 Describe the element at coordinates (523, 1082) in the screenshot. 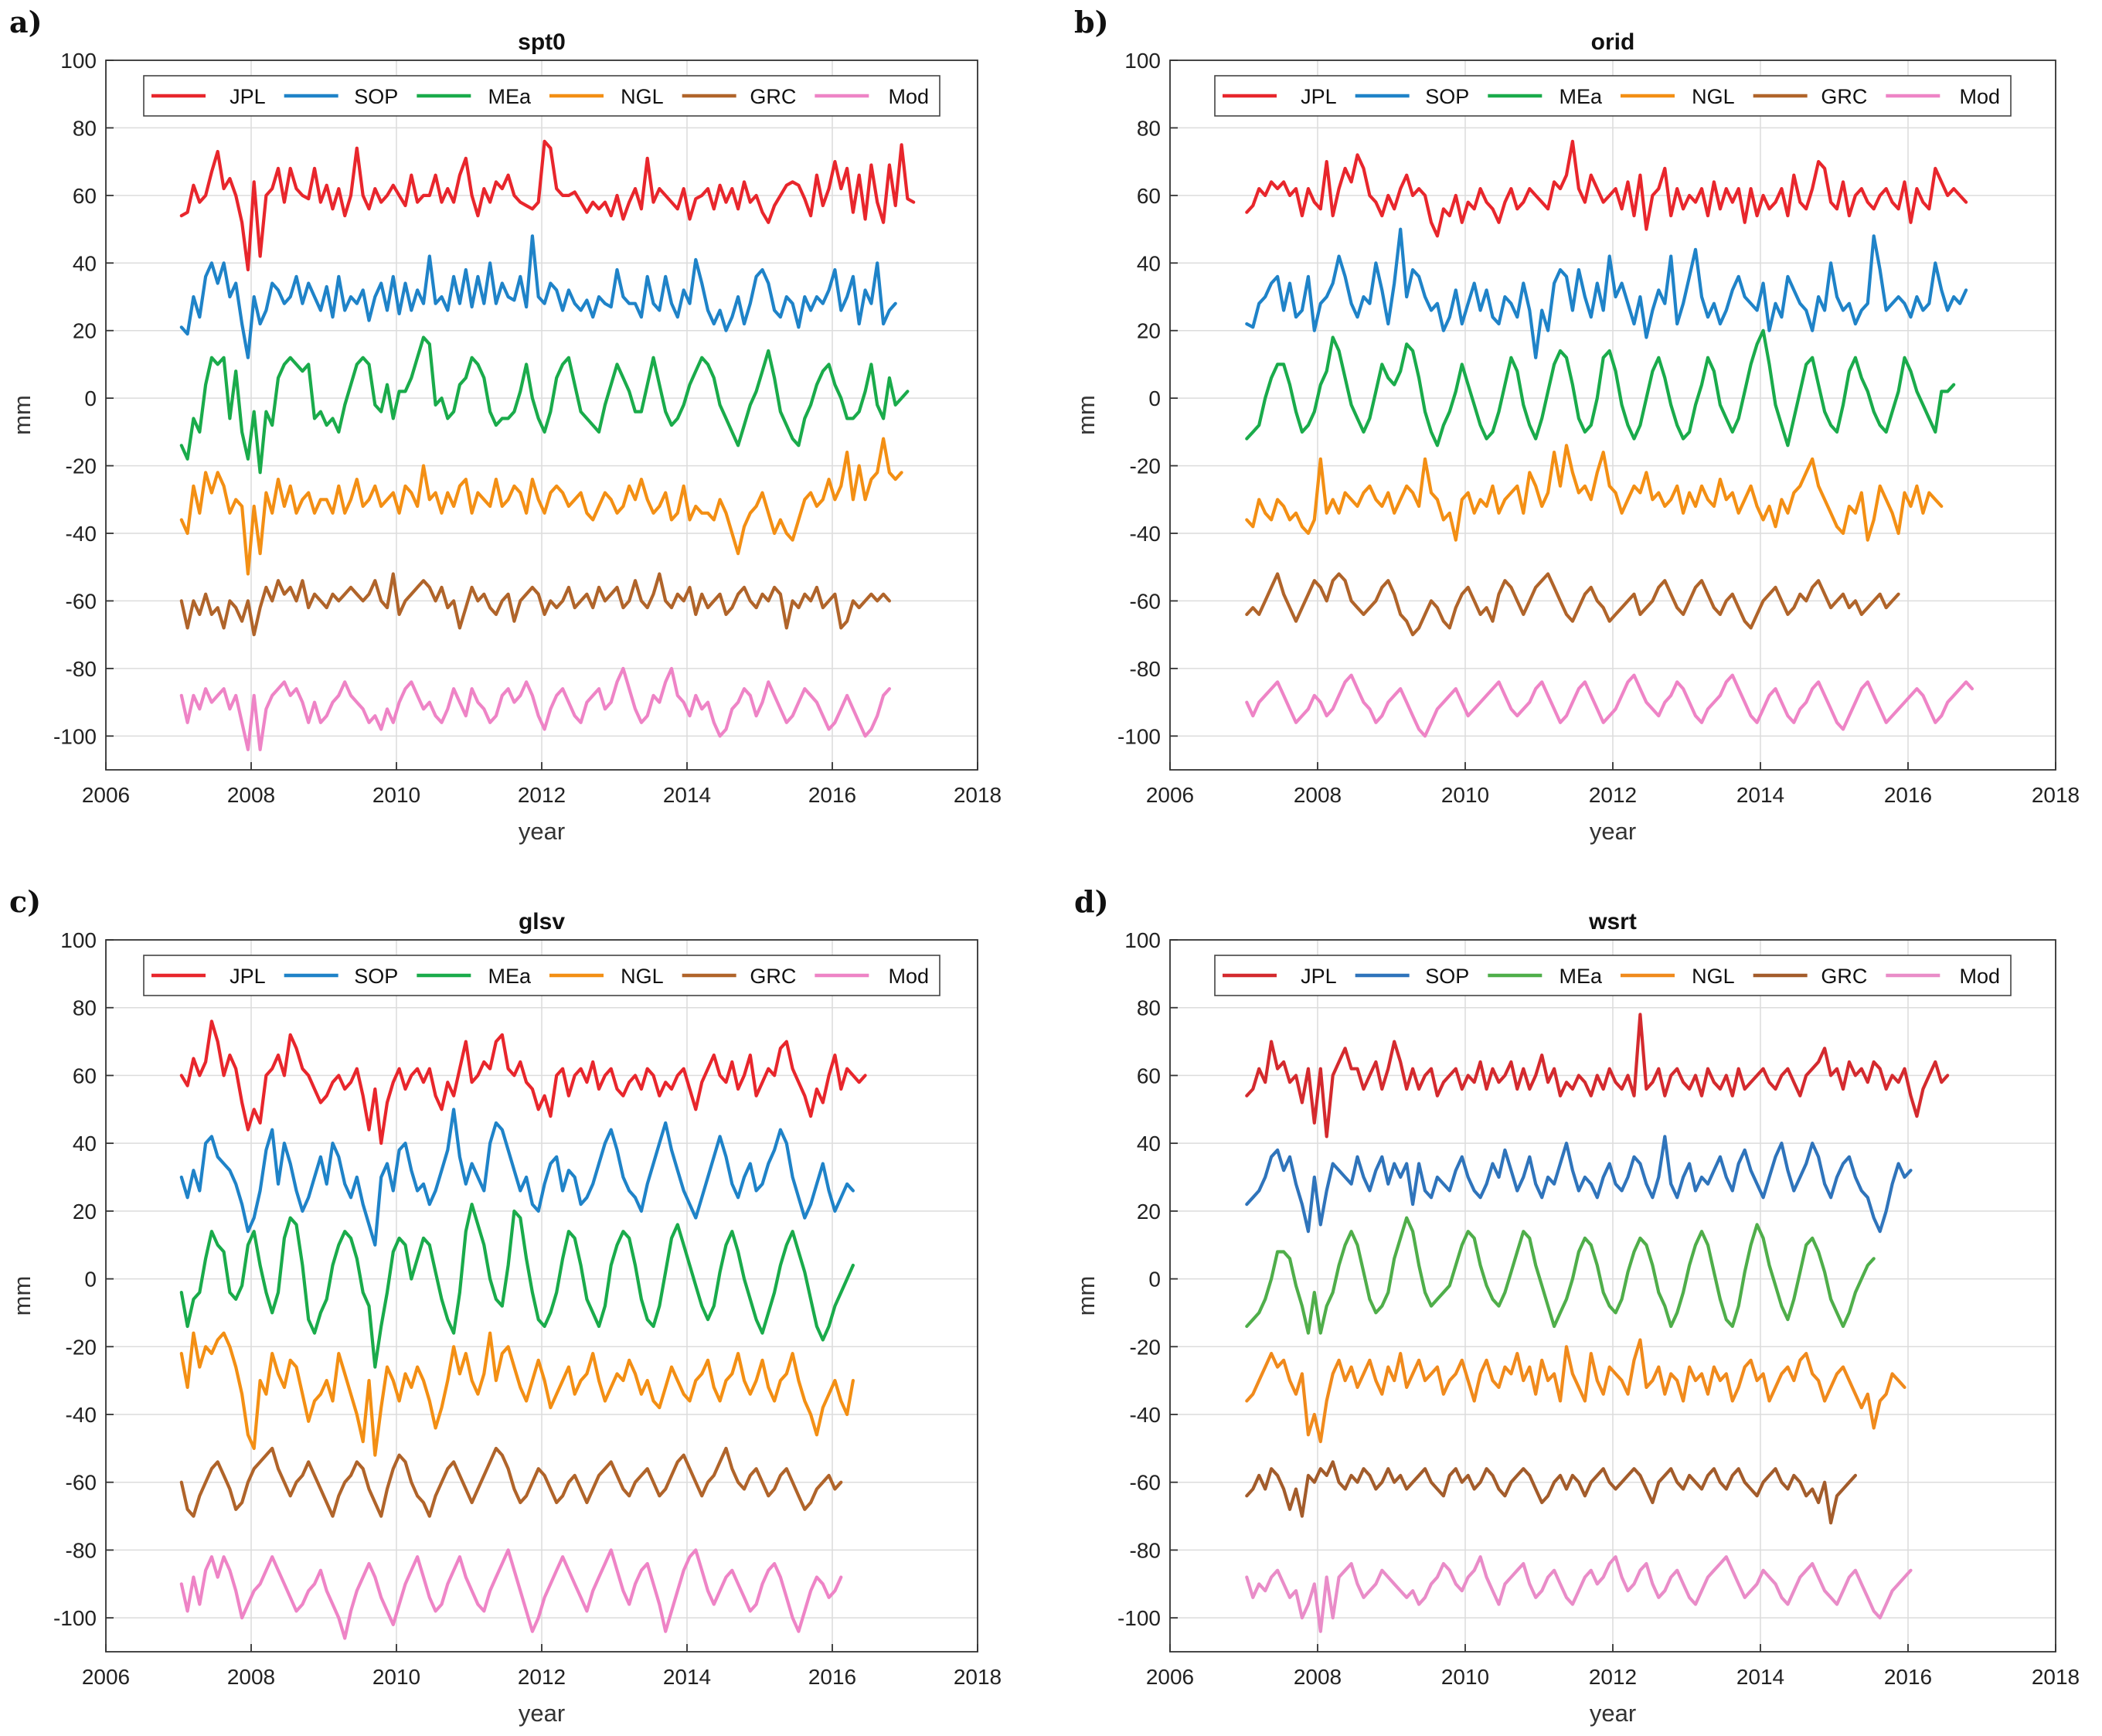

I see `series-line-jpl` at that location.